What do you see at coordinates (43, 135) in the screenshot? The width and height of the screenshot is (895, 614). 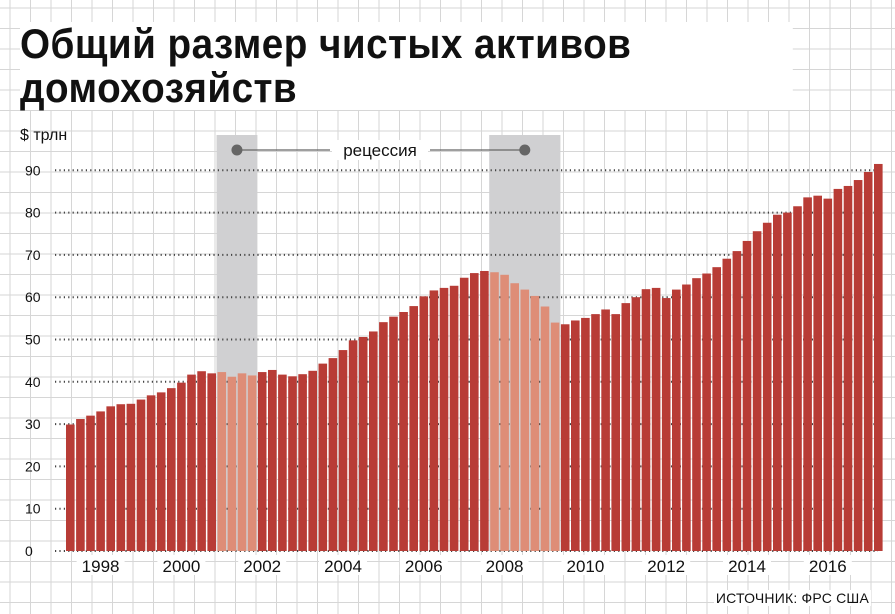 I see `y-axis-label: $ трлн` at bounding box center [43, 135].